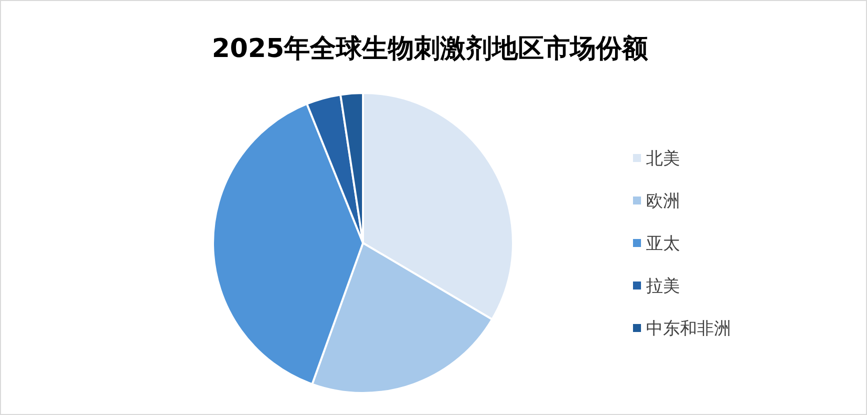  Describe the element at coordinates (663, 244) in the screenshot. I see `legend-label: 亚太` at that location.